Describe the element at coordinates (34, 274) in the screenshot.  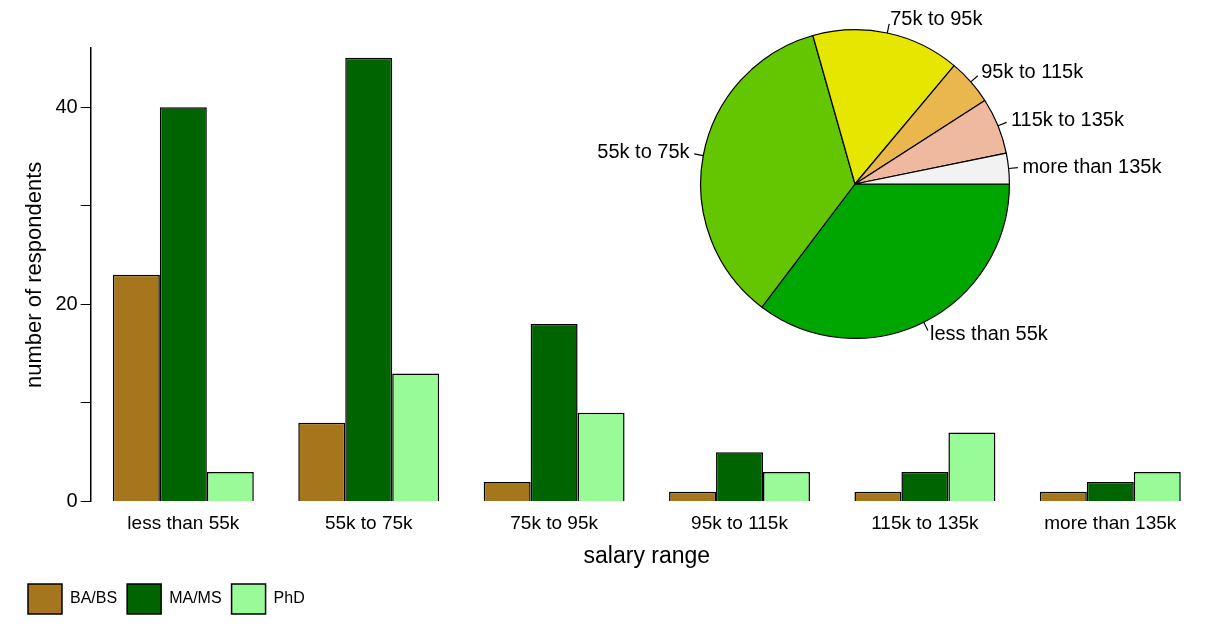
I see `y-axis-title: number of respondents` at that location.